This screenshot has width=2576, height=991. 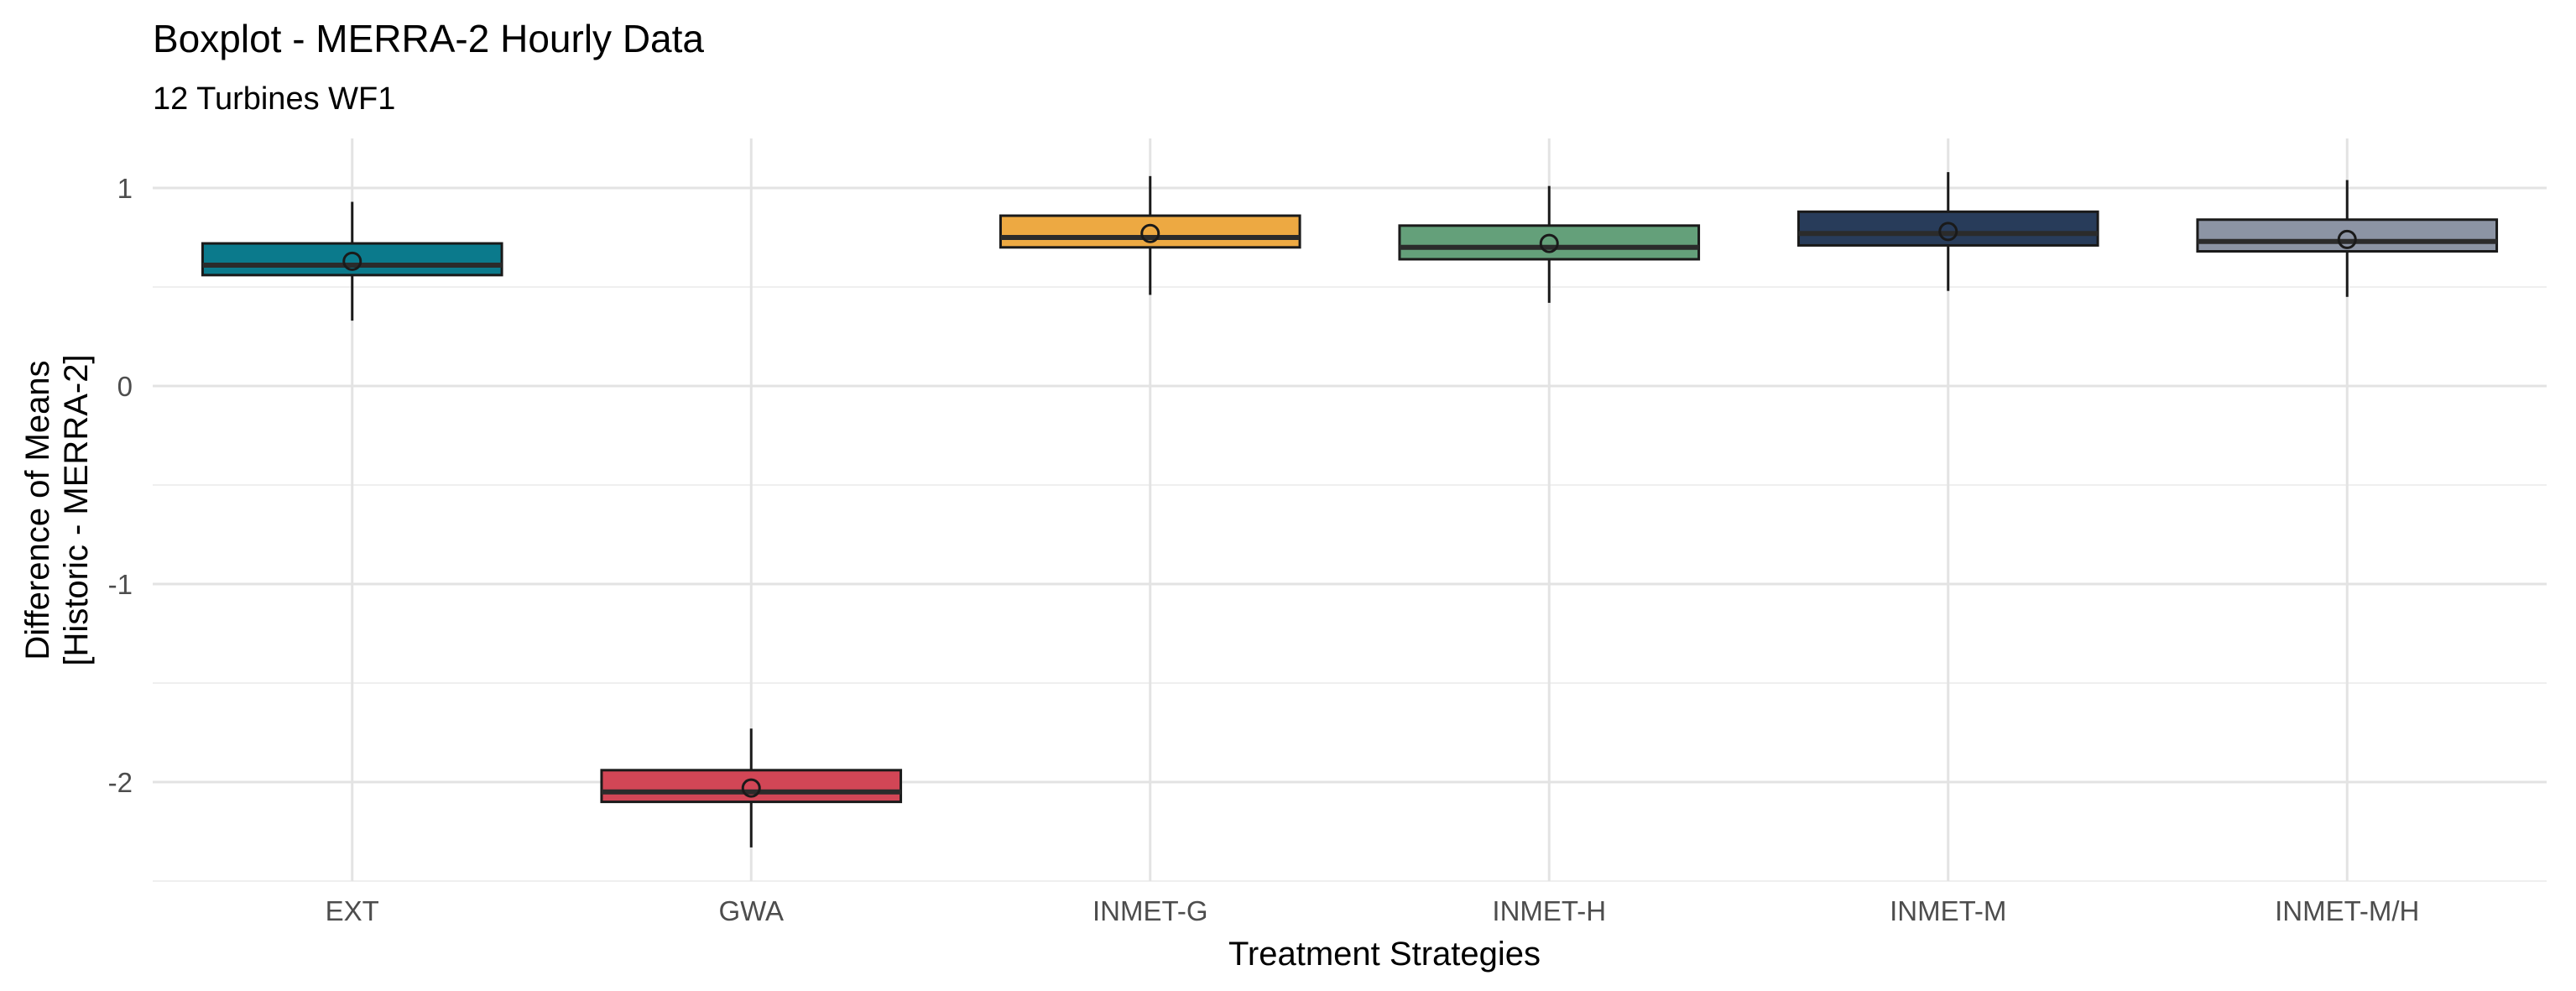 What do you see at coordinates (120, 585) in the screenshot?
I see `y-tick-label: -1` at bounding box center [120, 585].